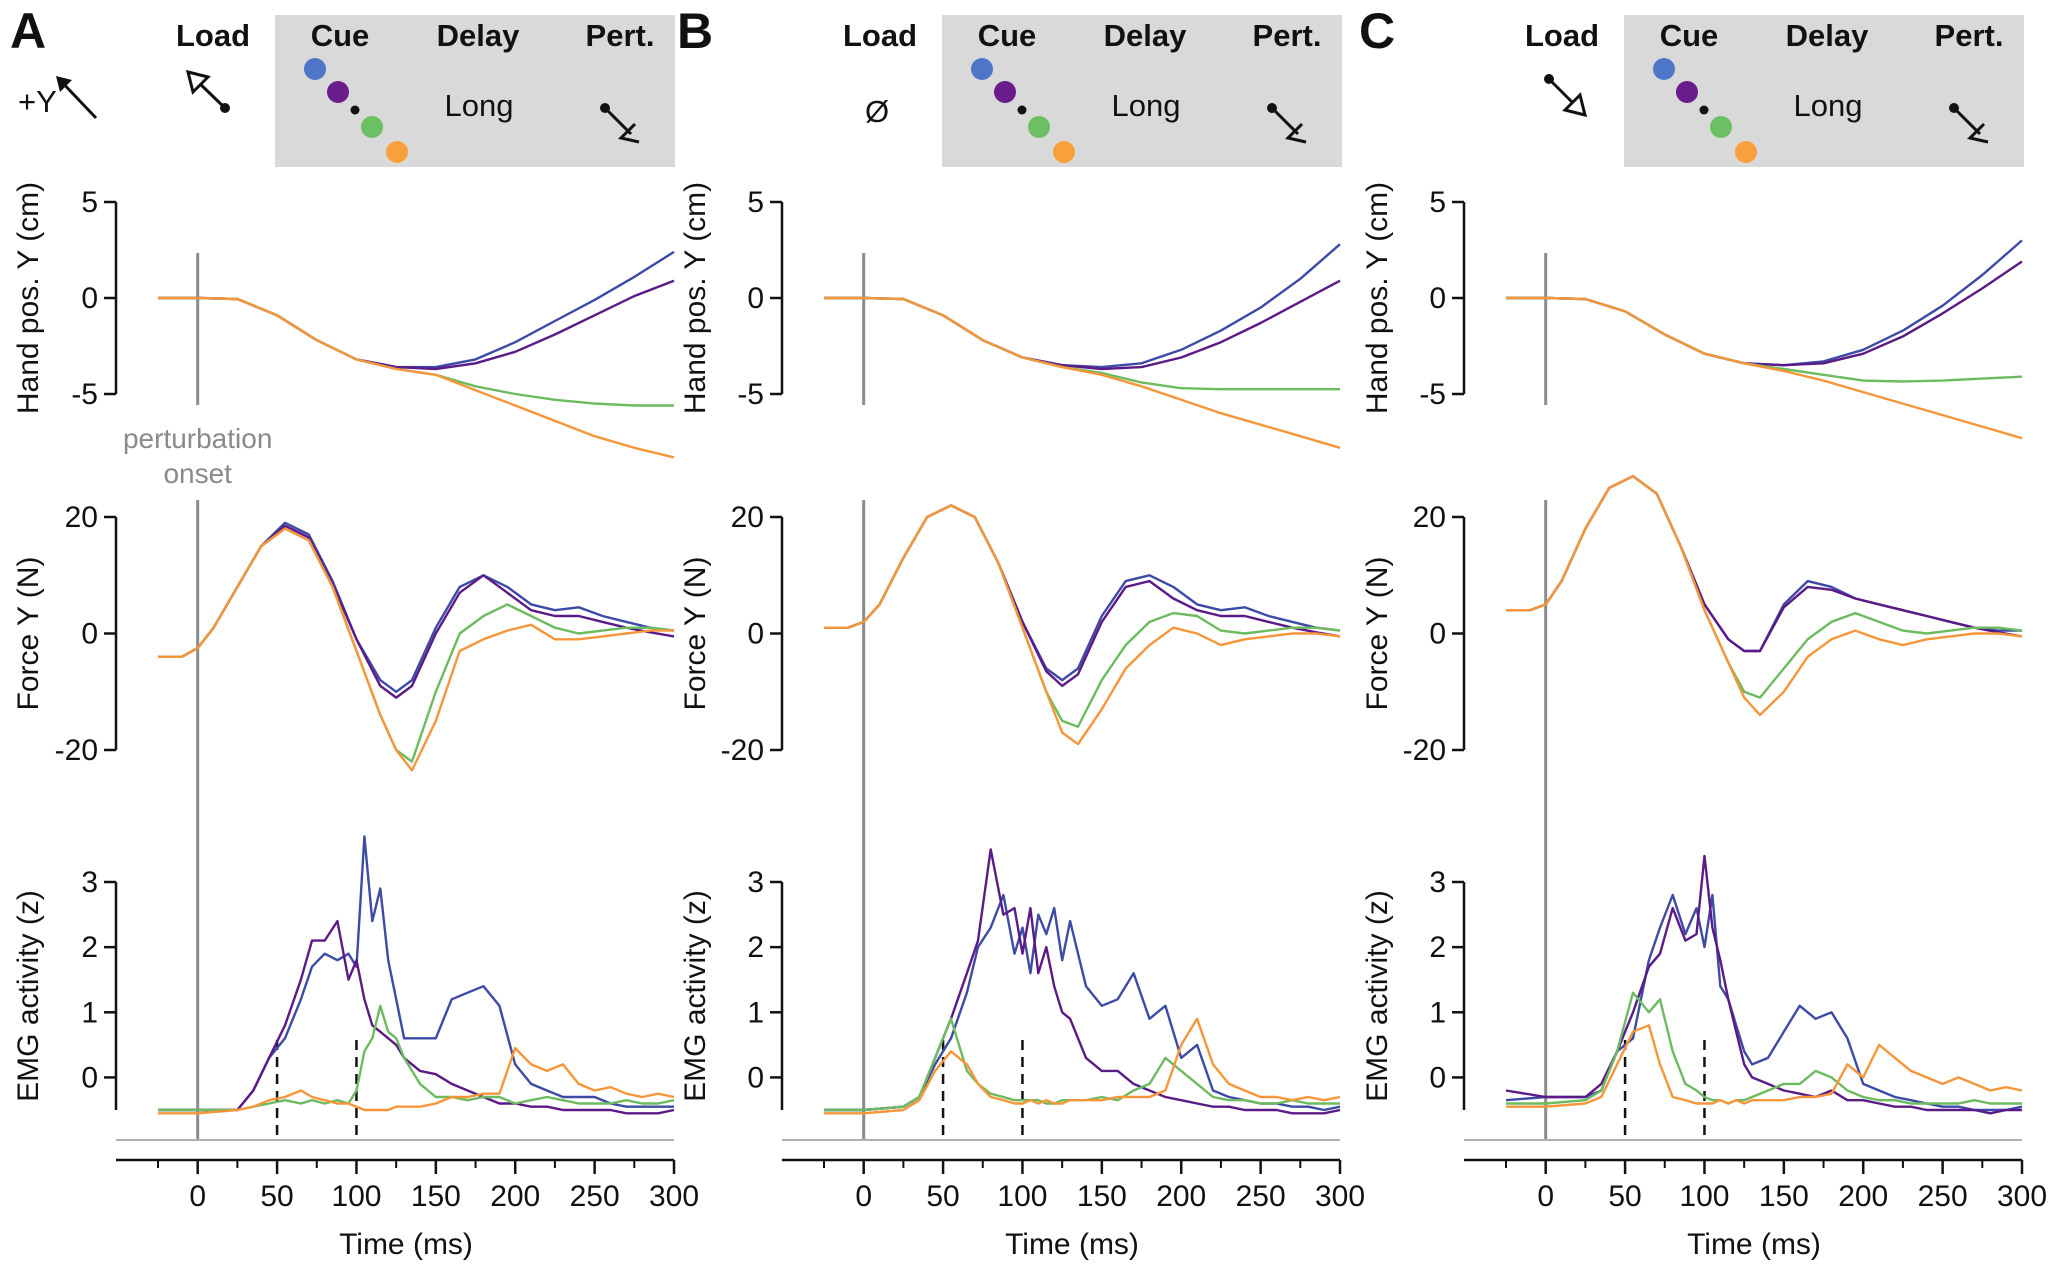 This screenshot has width=2048, height=1267. Describe the element at coordinates (1377, 31) in the screenshot. I see `panel-letter: C` at that location.